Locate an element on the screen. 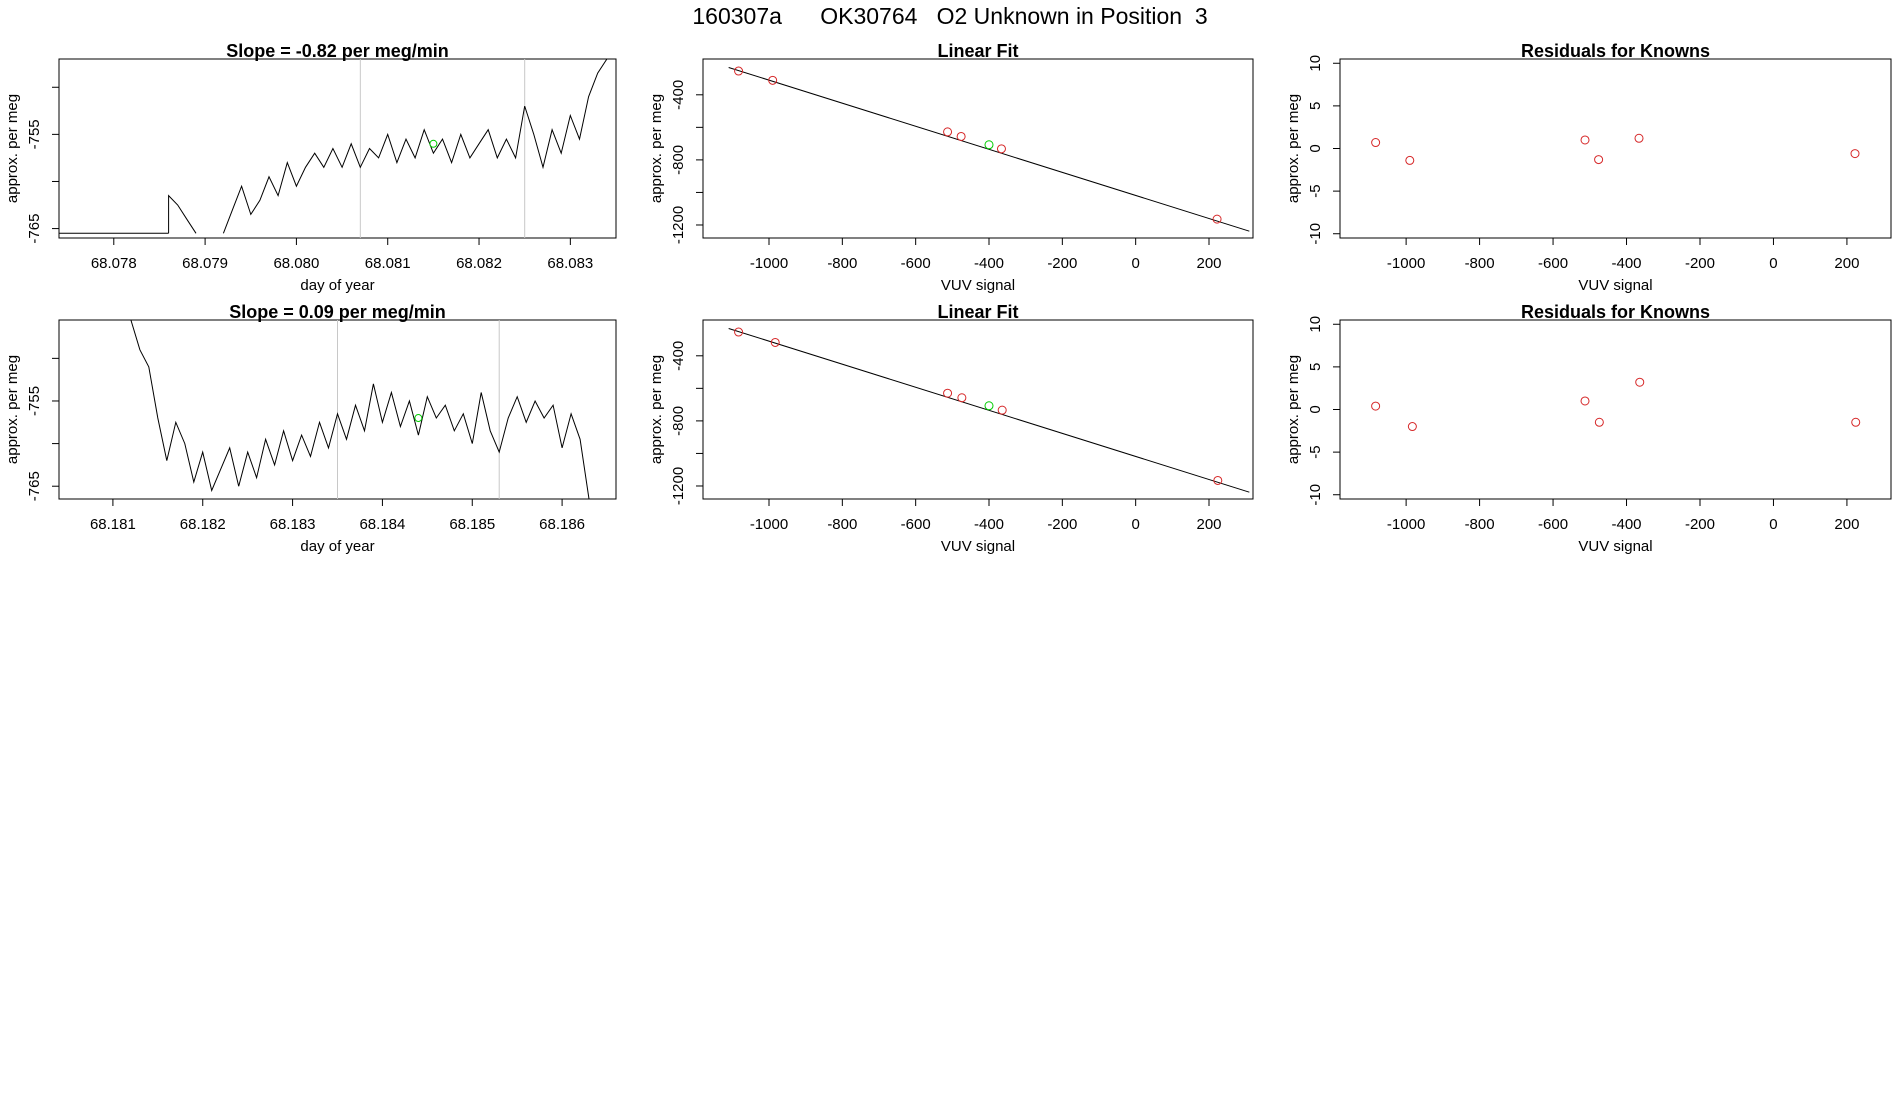 Image resolution: width=1900 pixels, height=1100 pixels. x-tick-label: 68.082 is located at coordinates (479, 263).